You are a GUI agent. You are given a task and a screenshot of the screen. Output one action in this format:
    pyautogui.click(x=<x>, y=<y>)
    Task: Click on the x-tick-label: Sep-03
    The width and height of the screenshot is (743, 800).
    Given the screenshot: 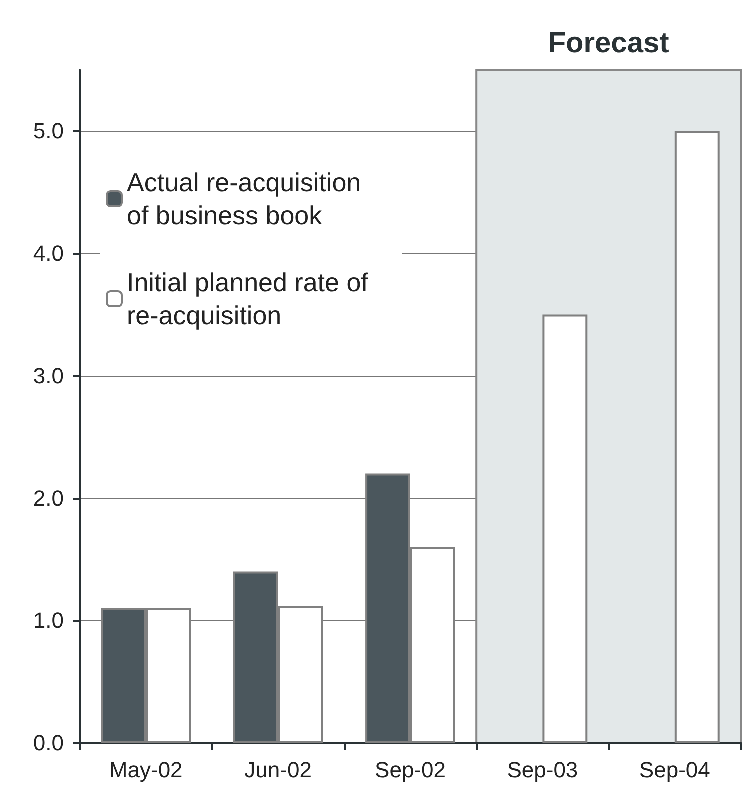 What is the action you would take?
    pyautogui.click(x=542, y=770)
    